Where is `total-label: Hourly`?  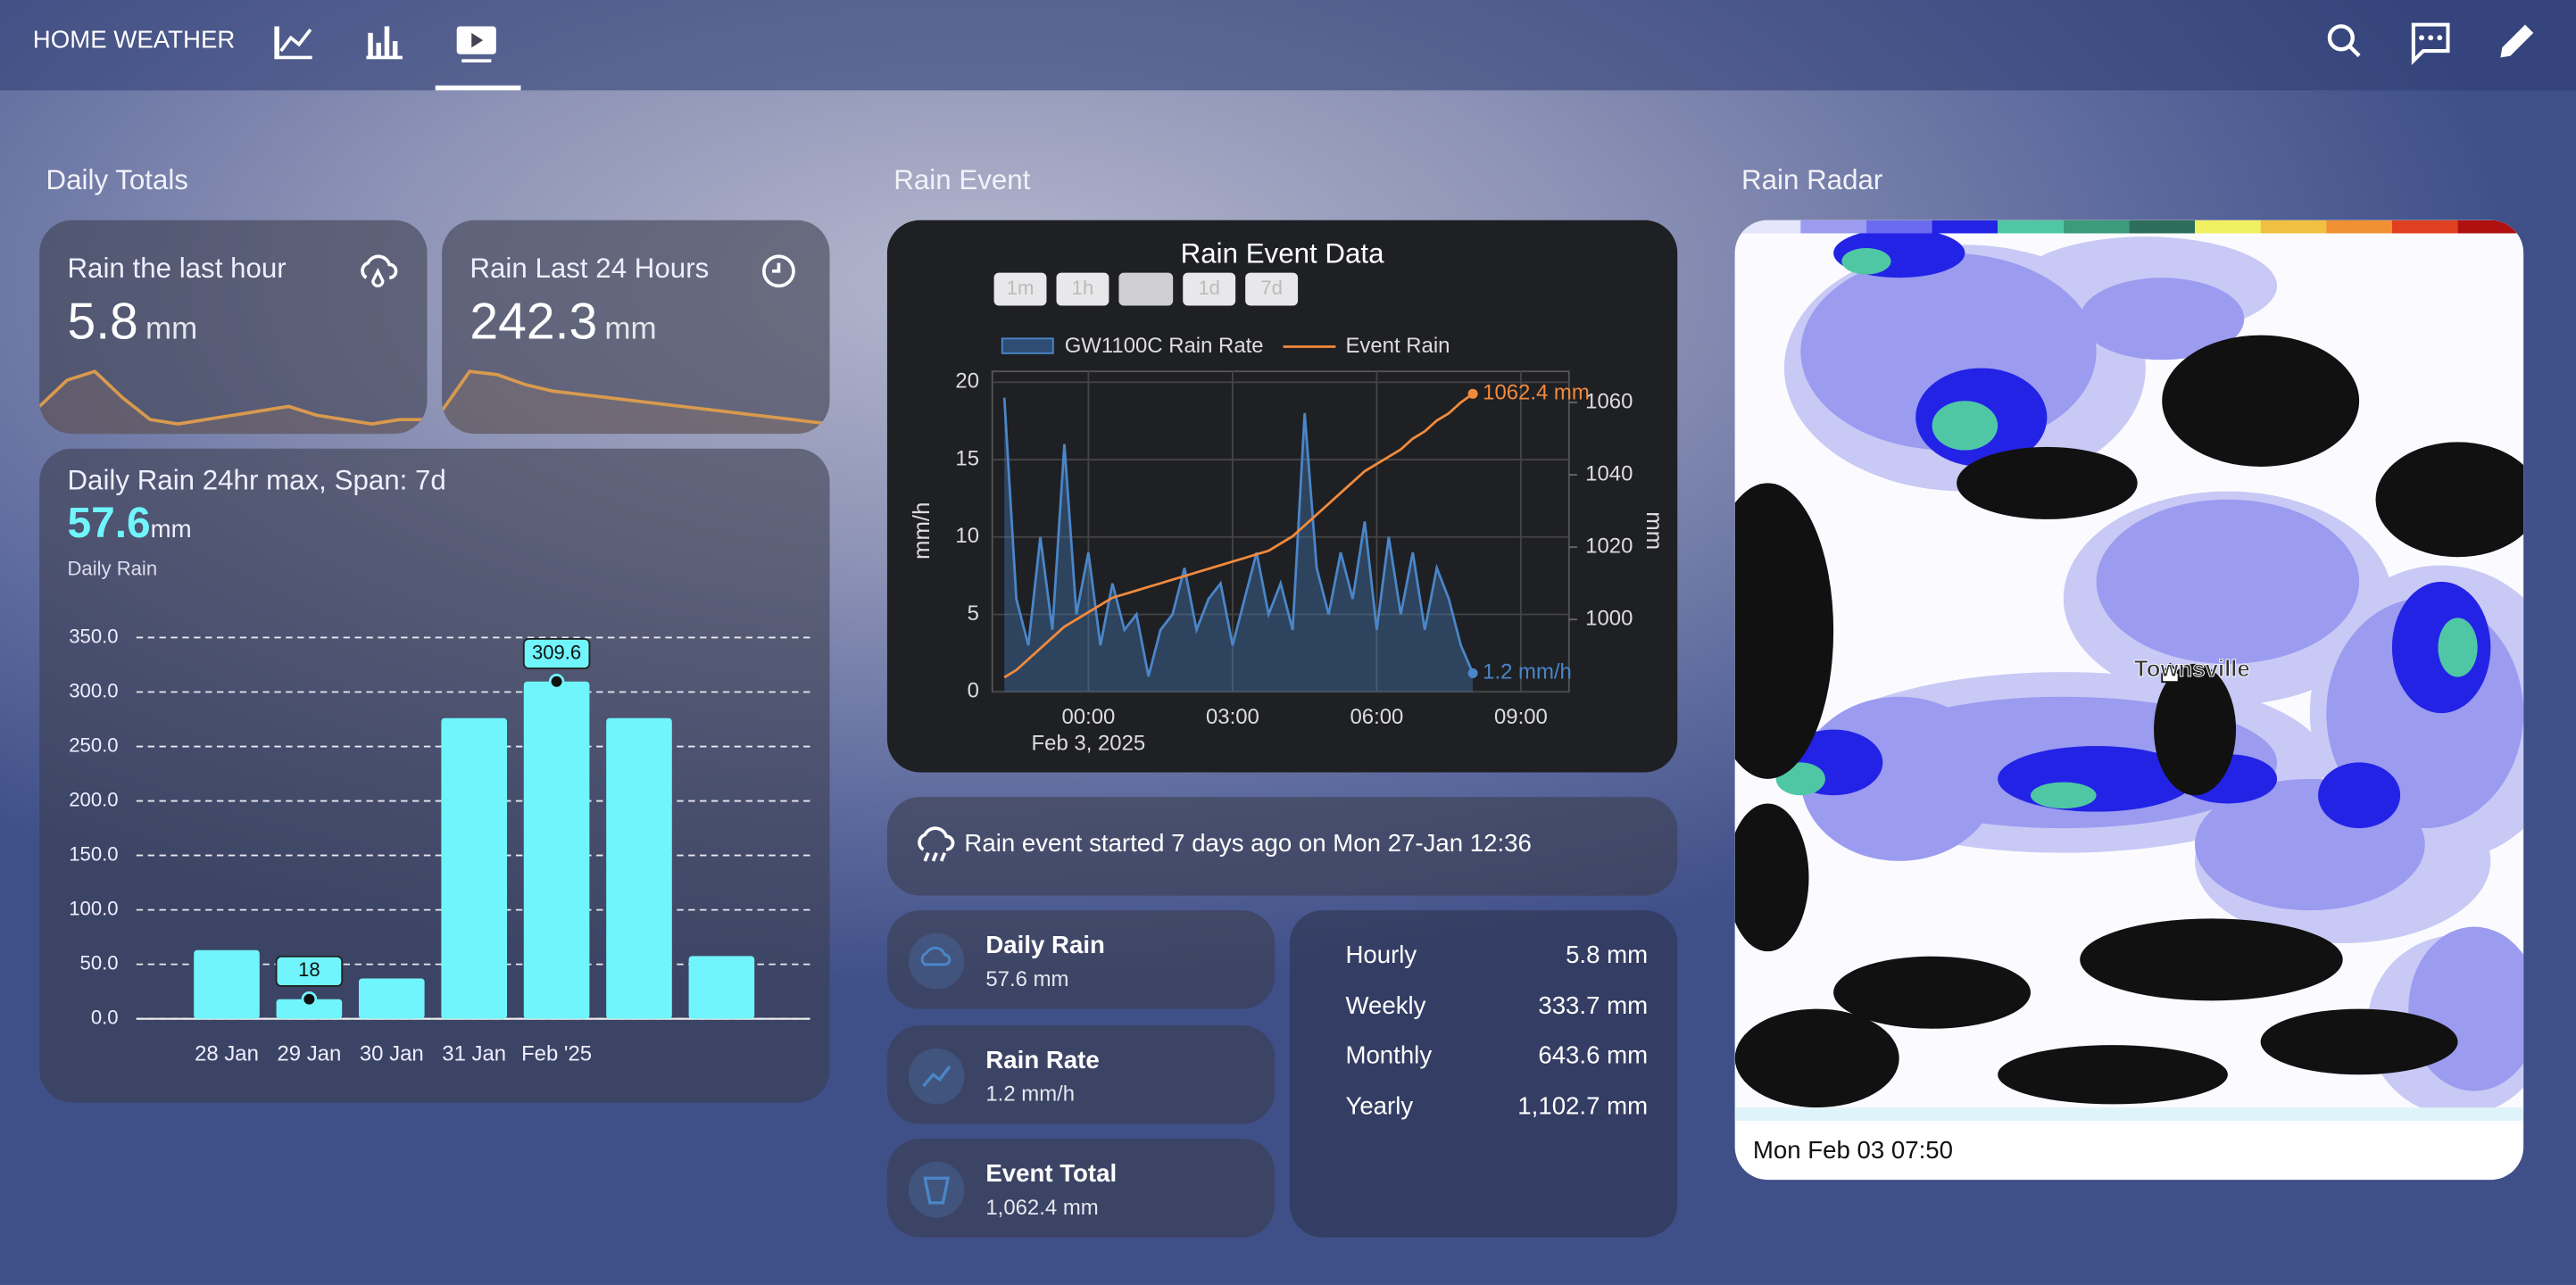
total-label: Hourly is located at coordinates (1381, 955).